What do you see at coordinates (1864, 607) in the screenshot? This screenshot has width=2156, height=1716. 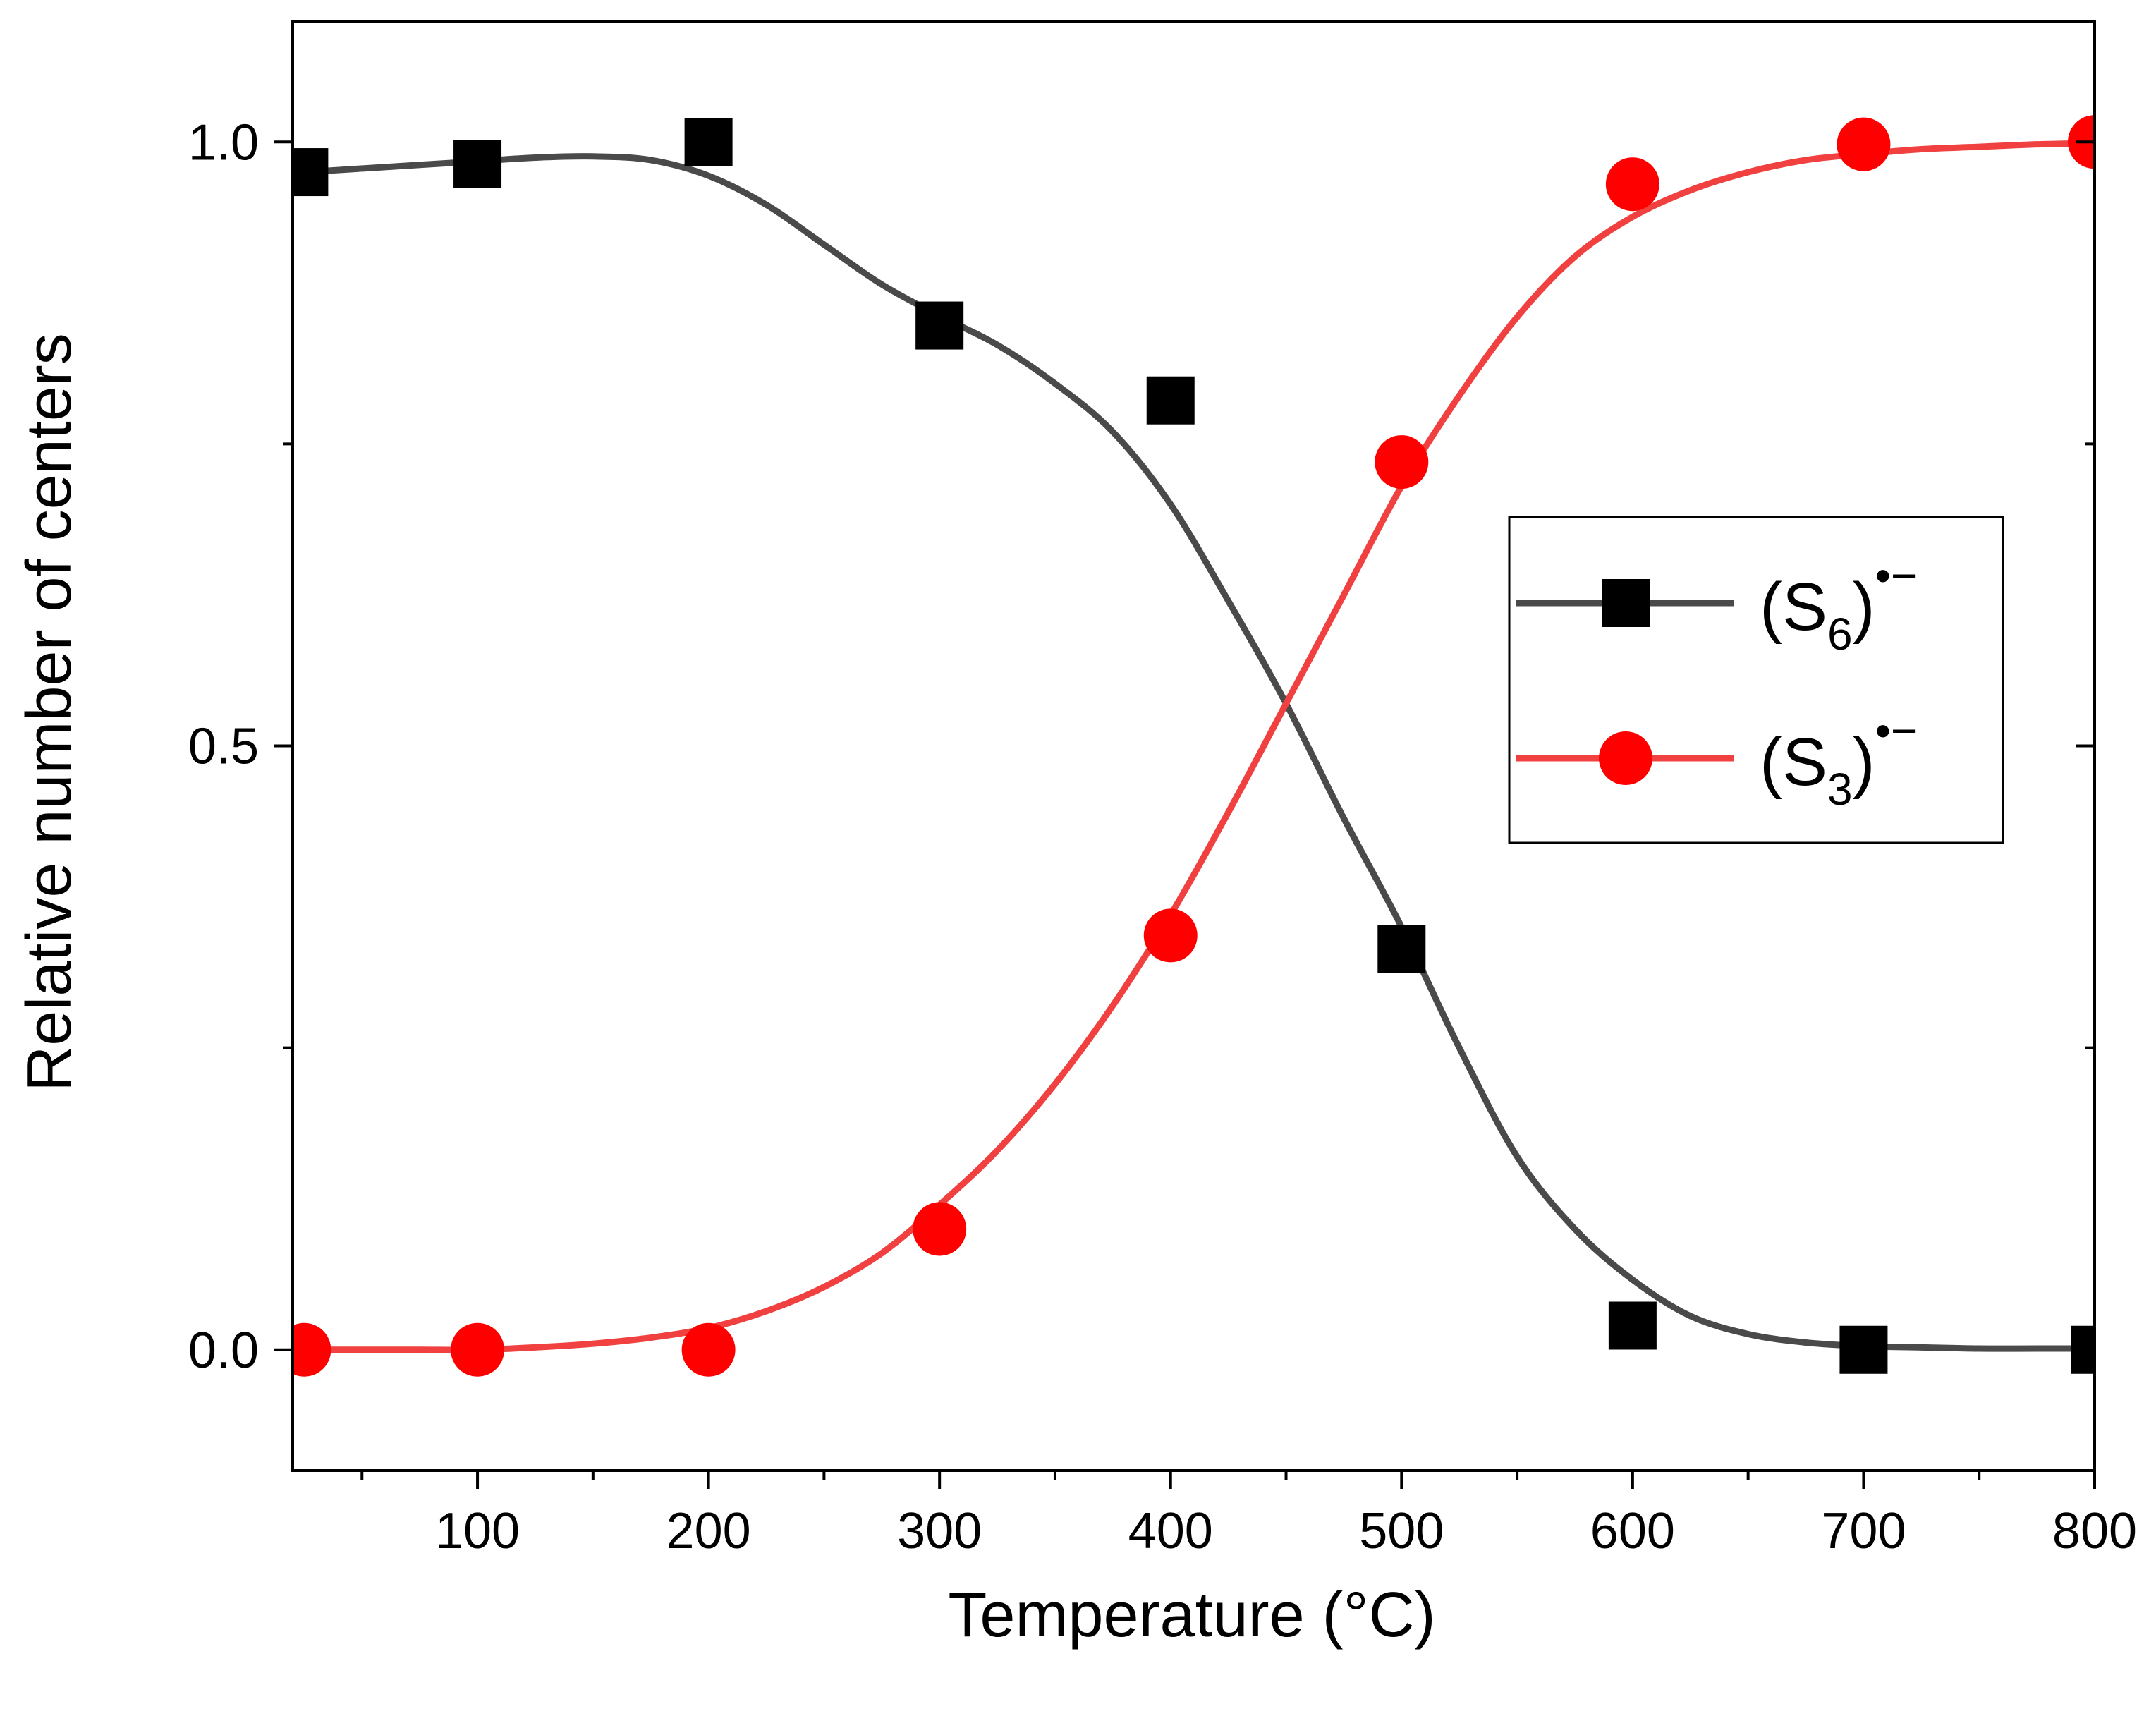 I see `legend-label-s6-close: )` at bounding box center [1864, 607].